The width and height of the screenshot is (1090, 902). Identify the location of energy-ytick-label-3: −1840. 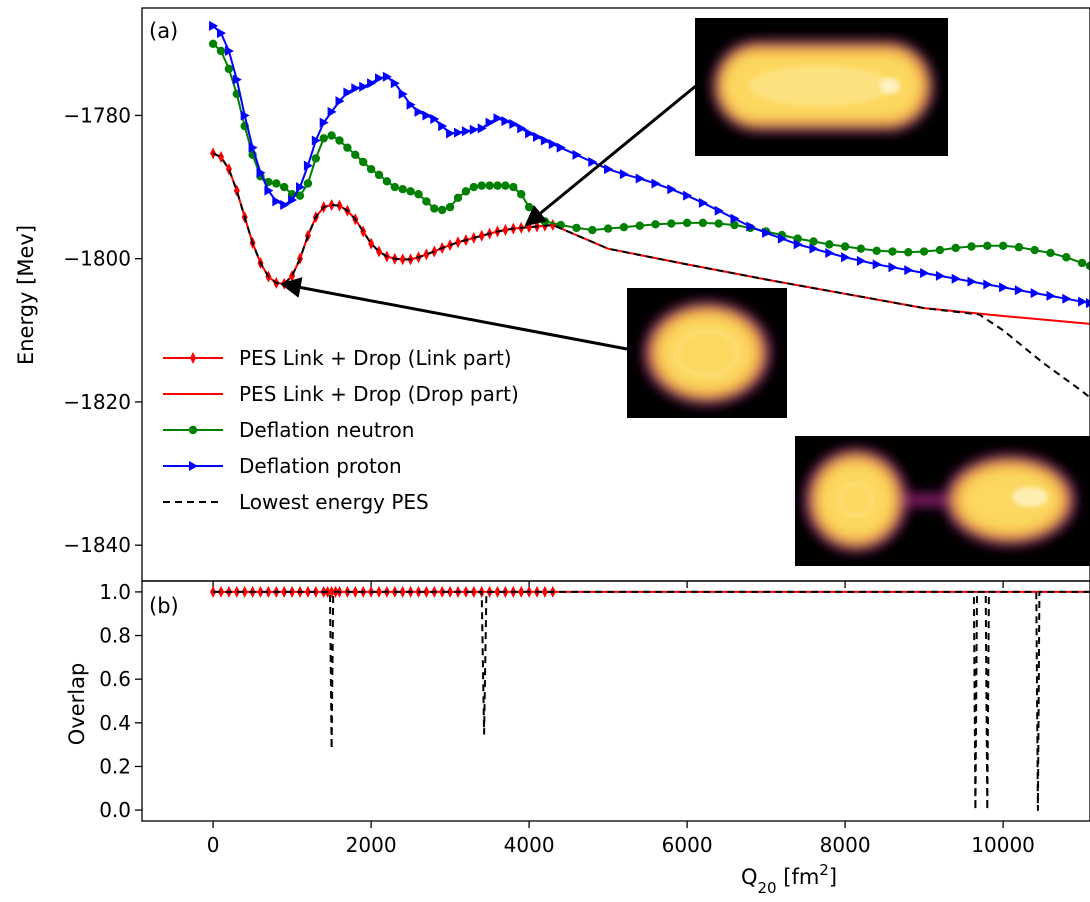
(97, 545).